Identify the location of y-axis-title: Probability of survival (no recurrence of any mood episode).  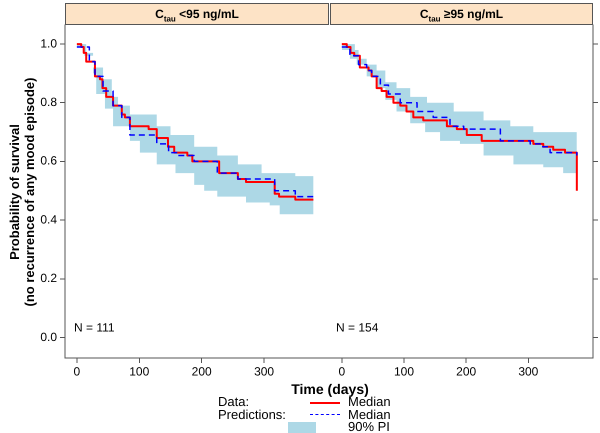
(22, 191).